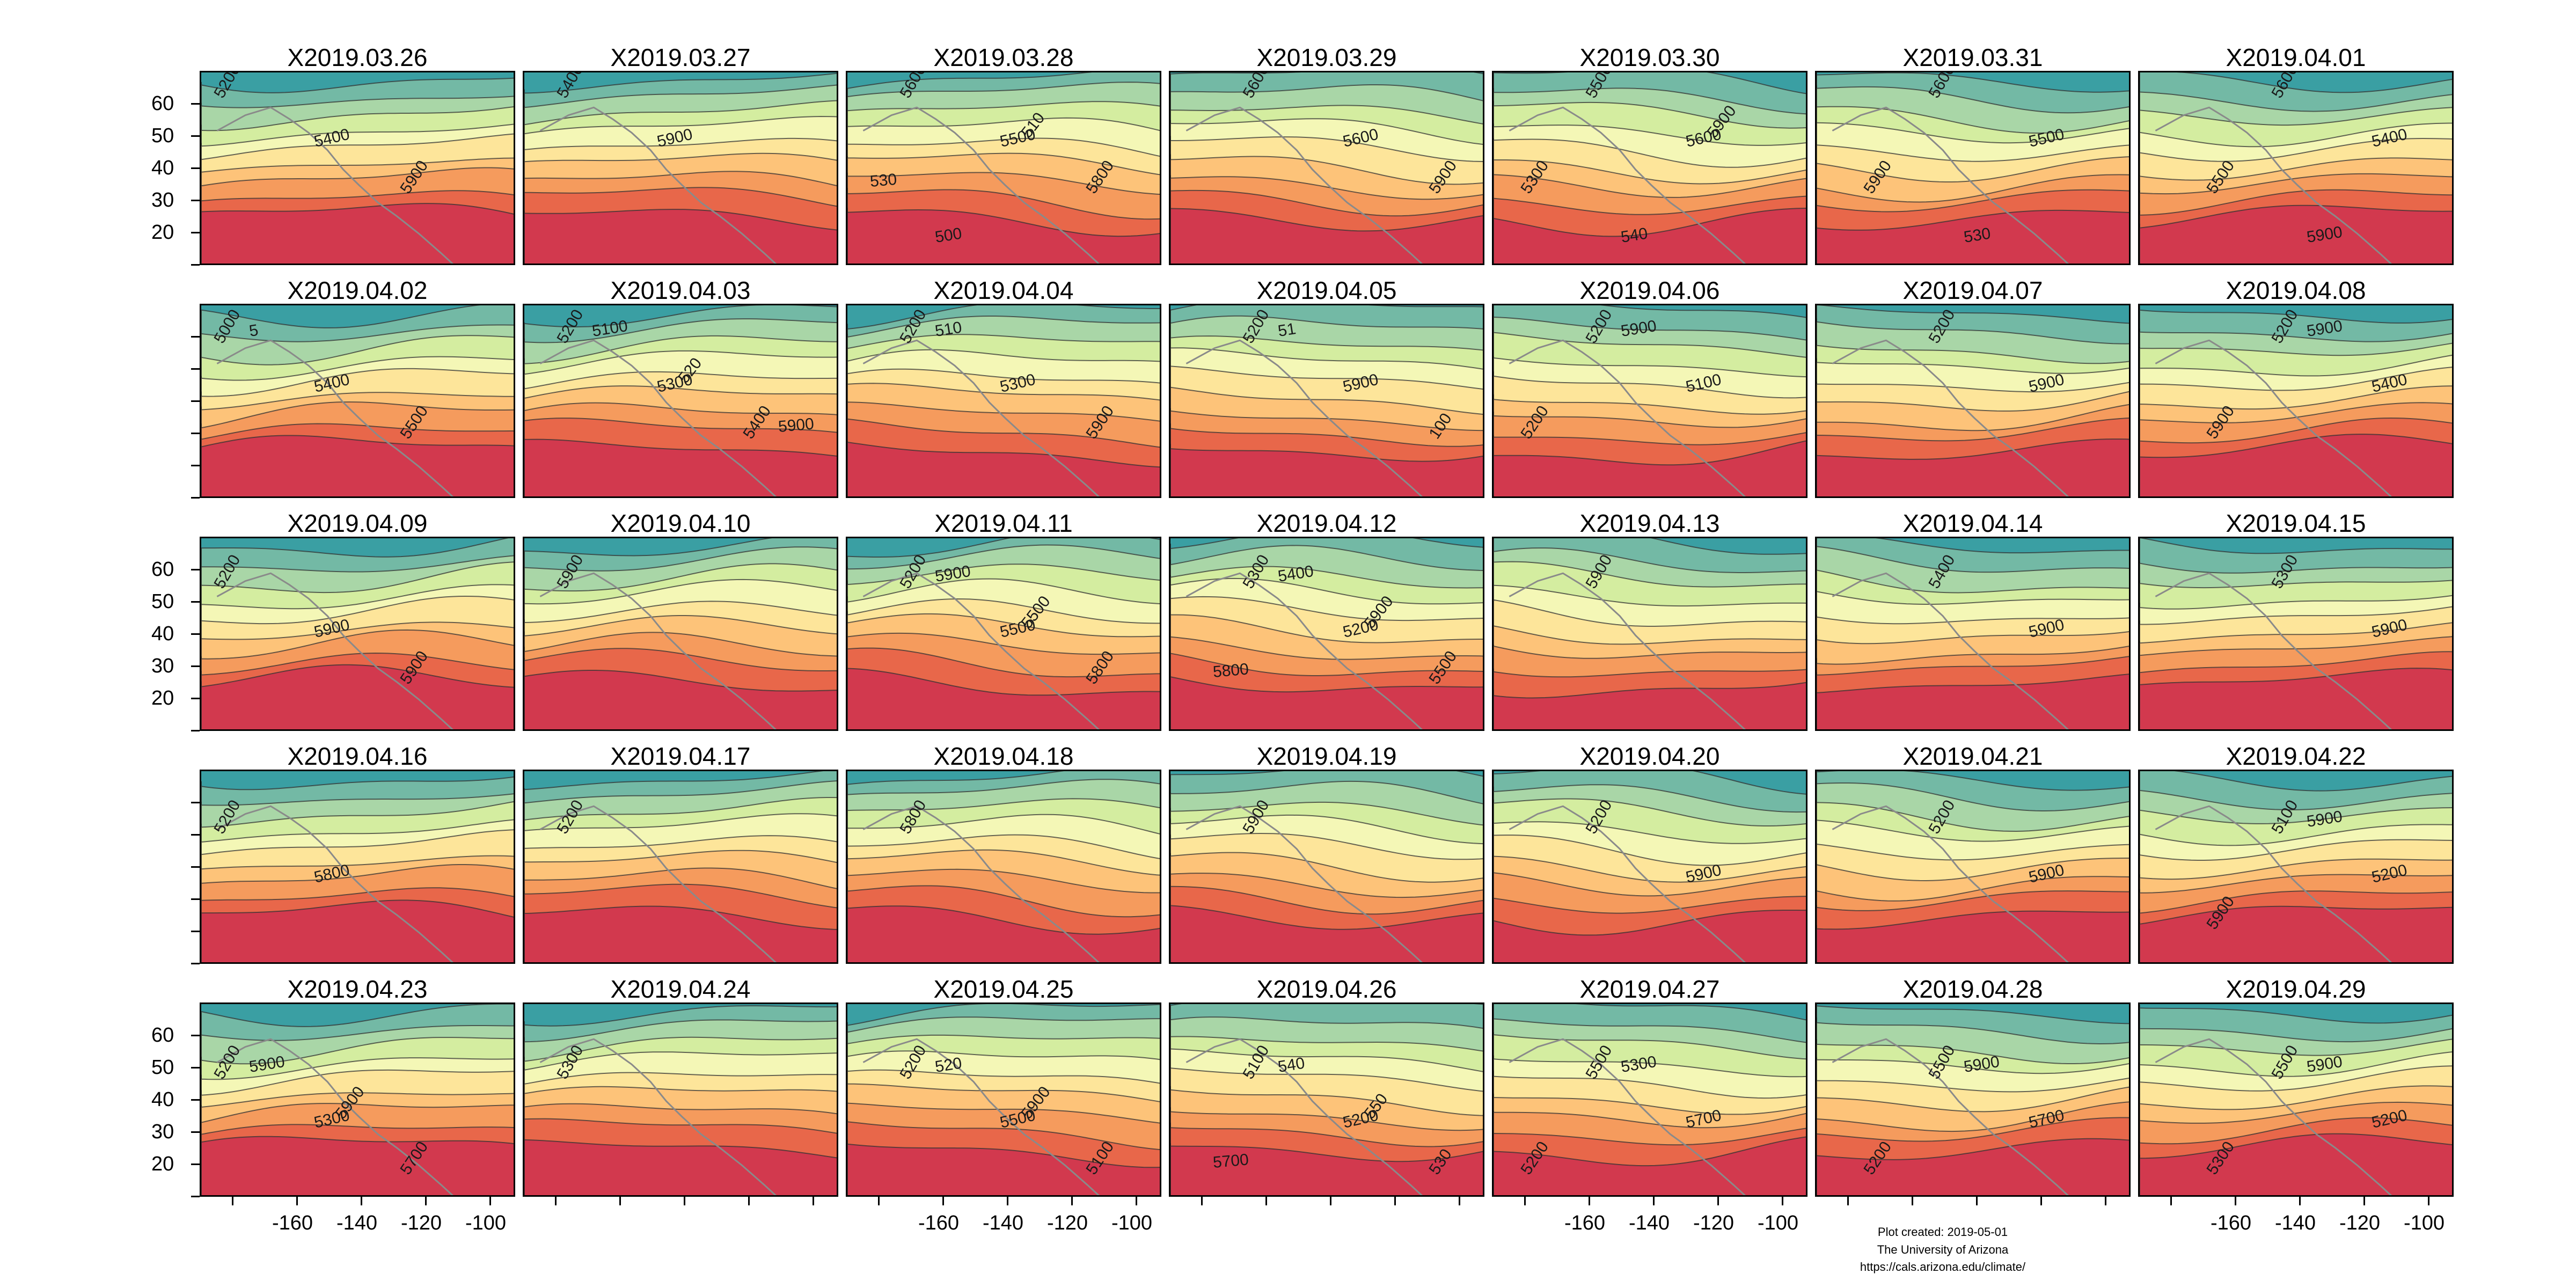 The height and width of the screenshot is (1288, 2576). I want to click on map-panel: 5200 5900, so click(1973, 867).